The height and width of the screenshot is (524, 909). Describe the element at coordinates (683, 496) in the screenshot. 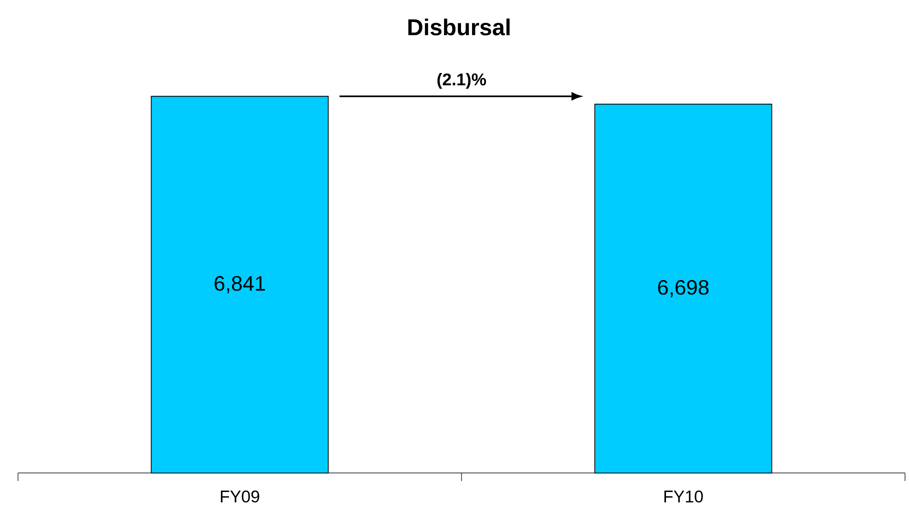

I see `x-tick-label: FY10` at that location.